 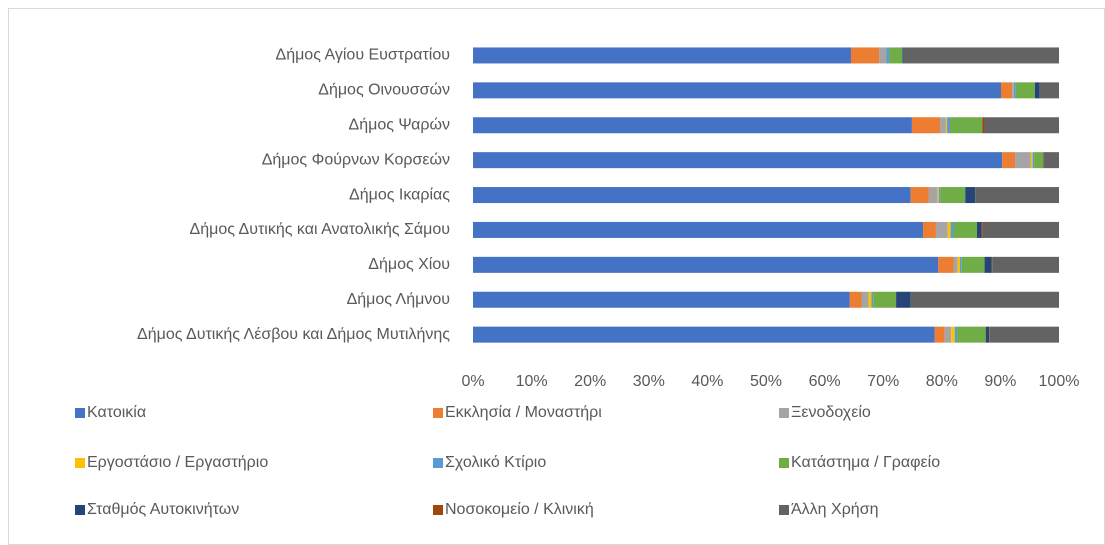 What do you see at coordinates (177, 462) in the screenshot?
I see `legend-label: Εργοστάσιο / Εργαστήριο` at bounding box center [177, 462].